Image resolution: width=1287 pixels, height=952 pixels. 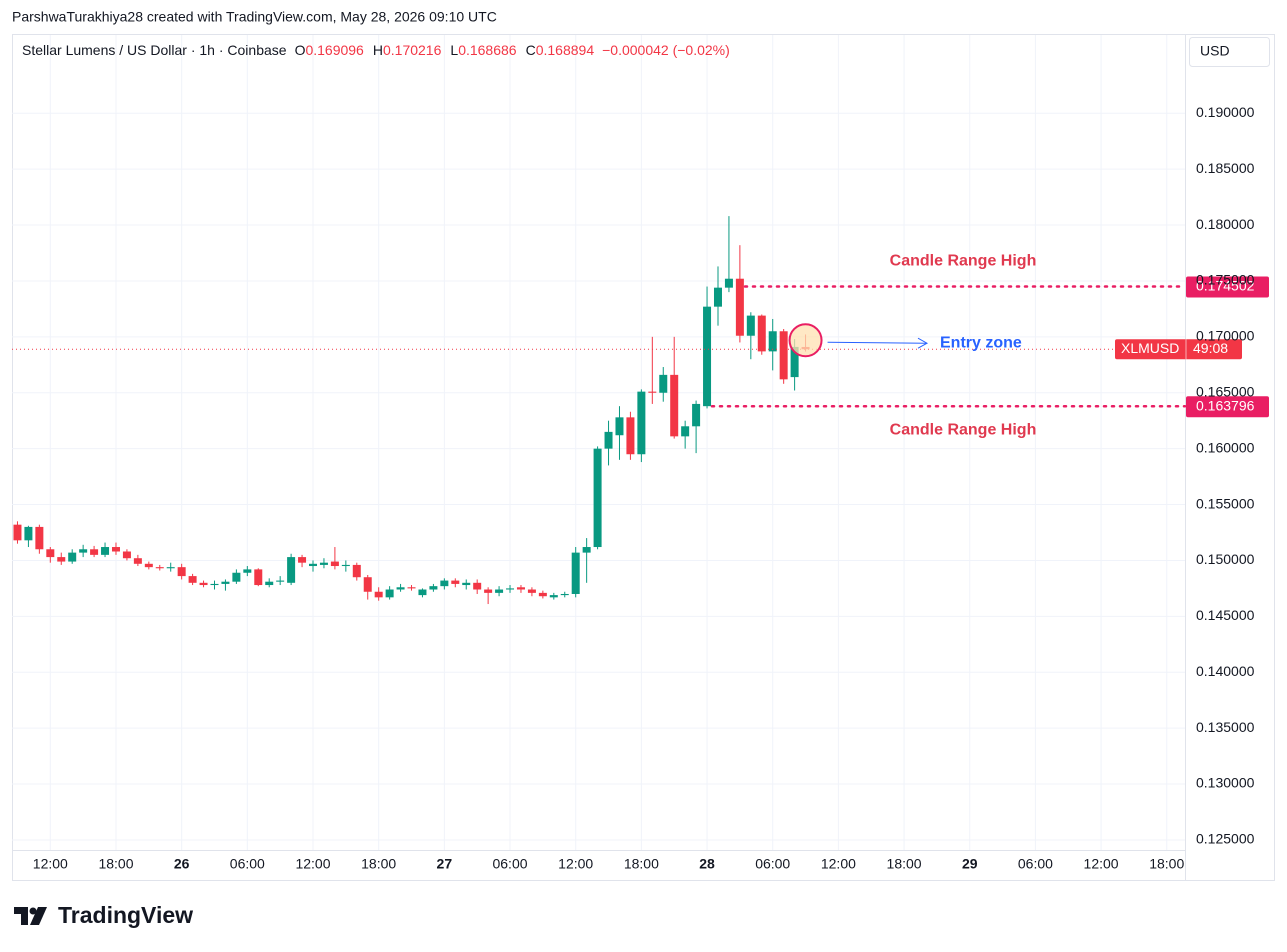 I want to click on legend-label: H, so click(x=378, y=50).